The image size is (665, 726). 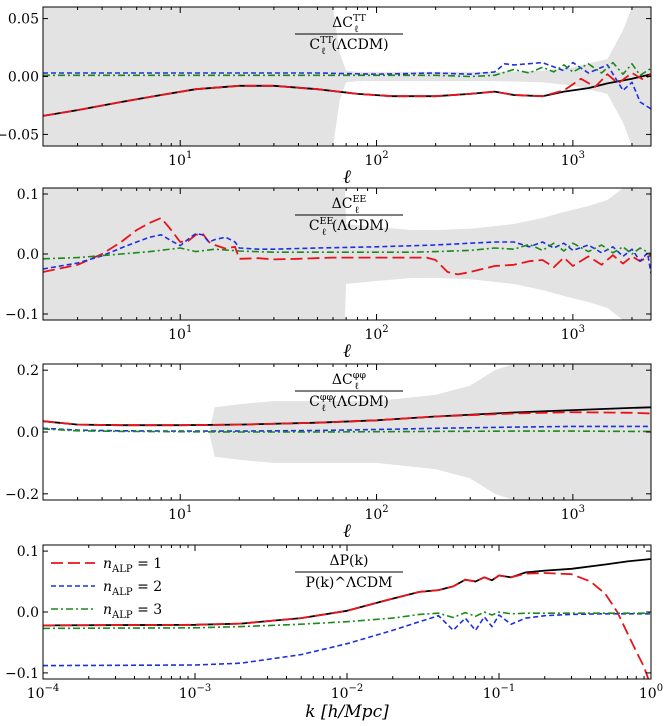 I want to click on title-numerator: ΔCφφ ℓ, so click(x=349, y=381).